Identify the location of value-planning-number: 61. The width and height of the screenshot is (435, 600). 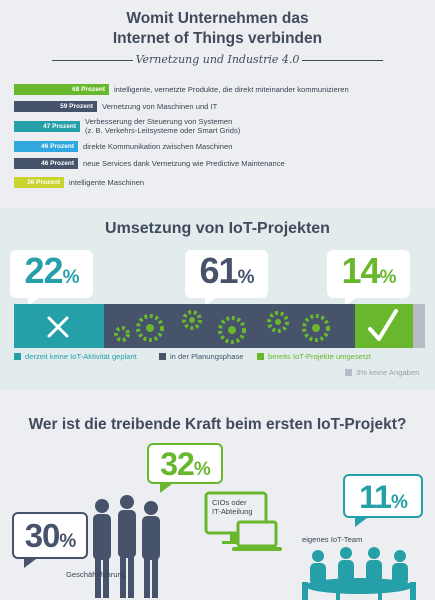
(219, 270).